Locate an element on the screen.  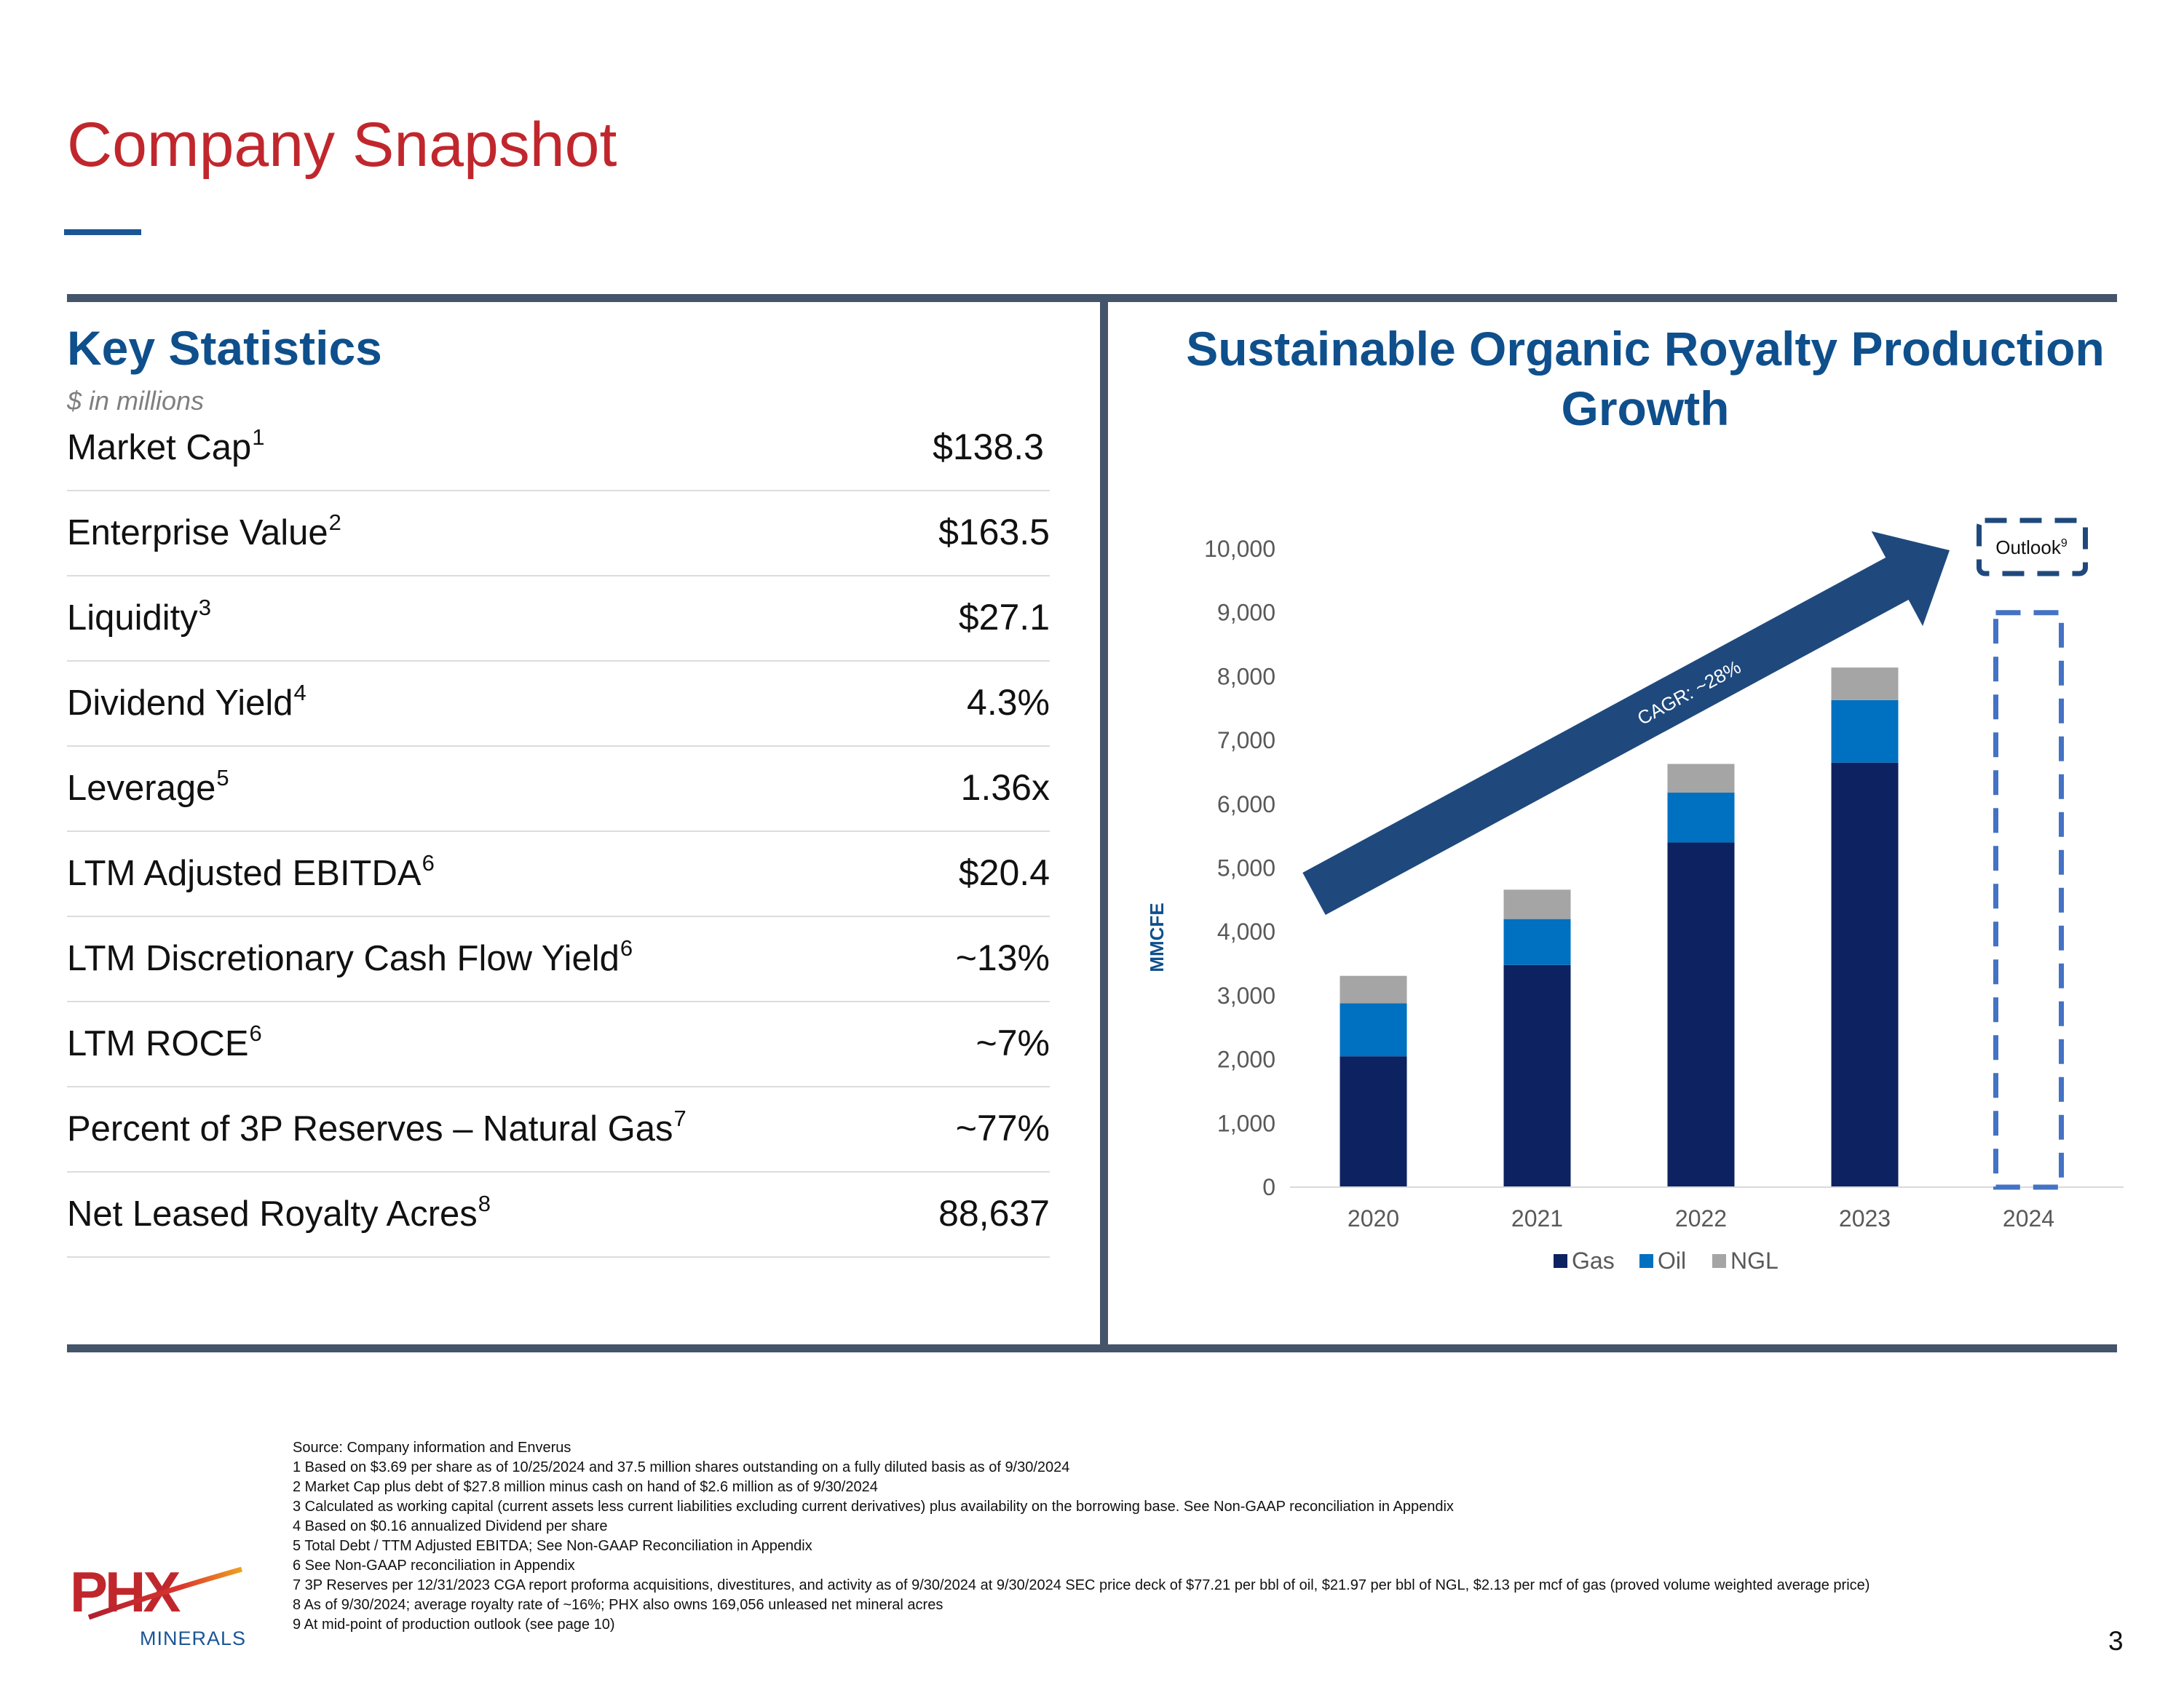
y-tick-label: 3,000 is located at coordinates (1246, 996).